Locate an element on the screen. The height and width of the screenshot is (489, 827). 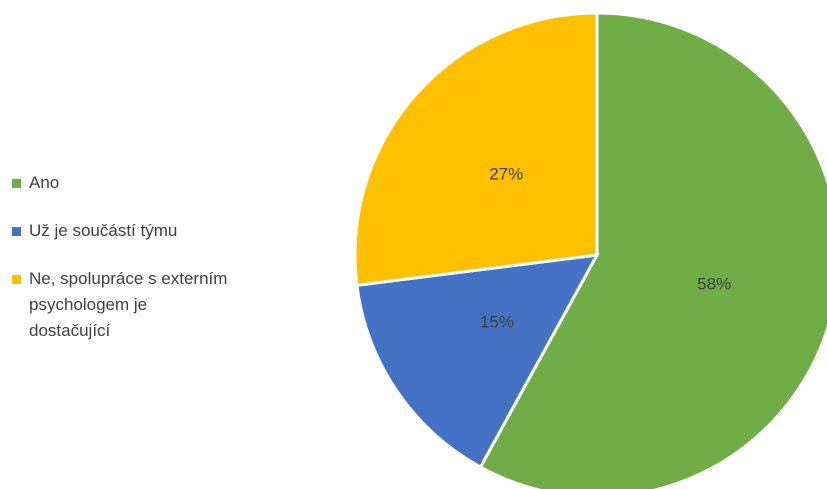
legend-item: Ano is located at coordinates (160, 183).